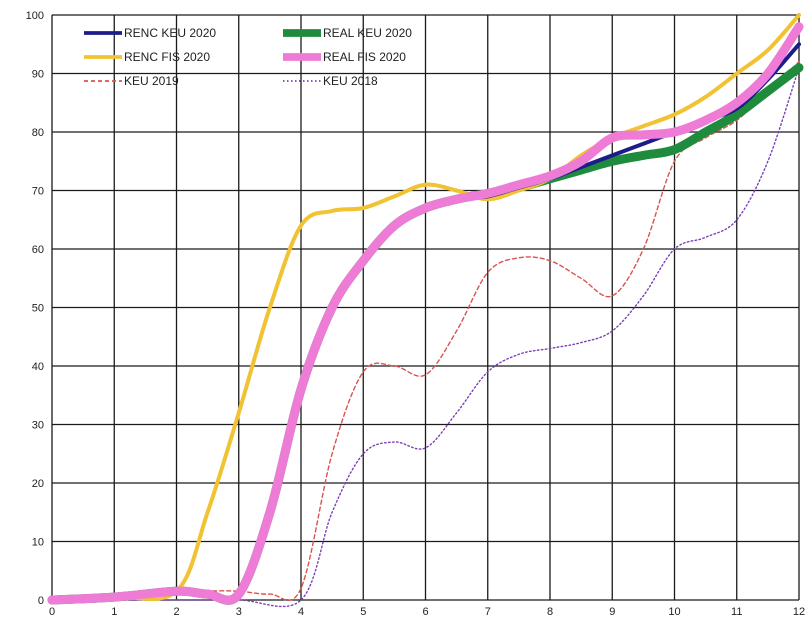 The image size is (809, 619). Describe the element at coordinates (367, 33) in the screenshot. I see `legend-label: REAL KEU 2020` at that location.